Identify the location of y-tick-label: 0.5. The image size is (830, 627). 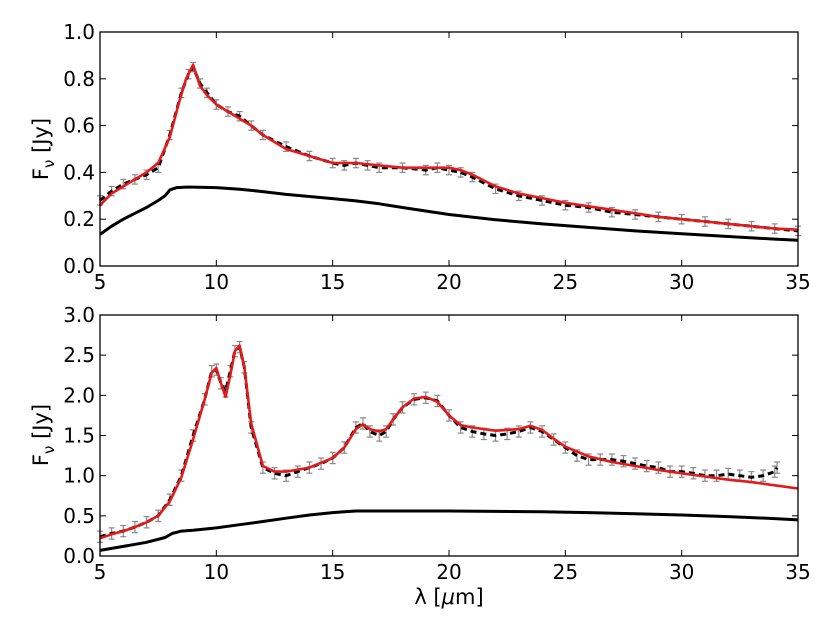
(79, 516).